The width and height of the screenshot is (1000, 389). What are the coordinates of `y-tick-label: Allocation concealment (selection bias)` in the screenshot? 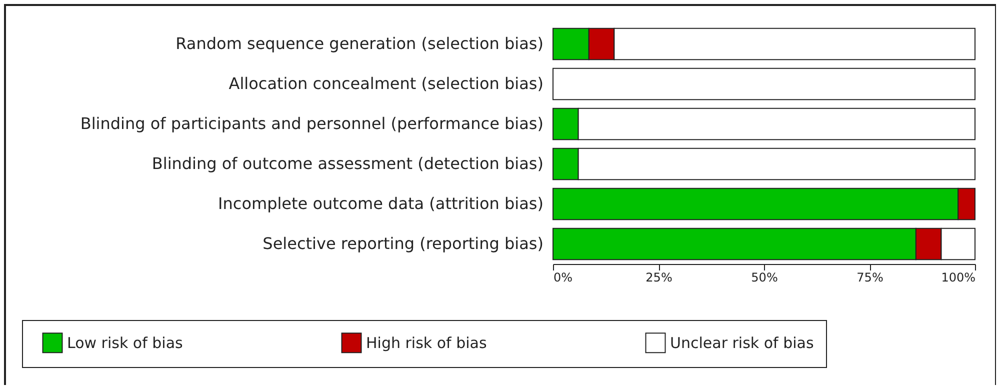 It's located at (386, 83).